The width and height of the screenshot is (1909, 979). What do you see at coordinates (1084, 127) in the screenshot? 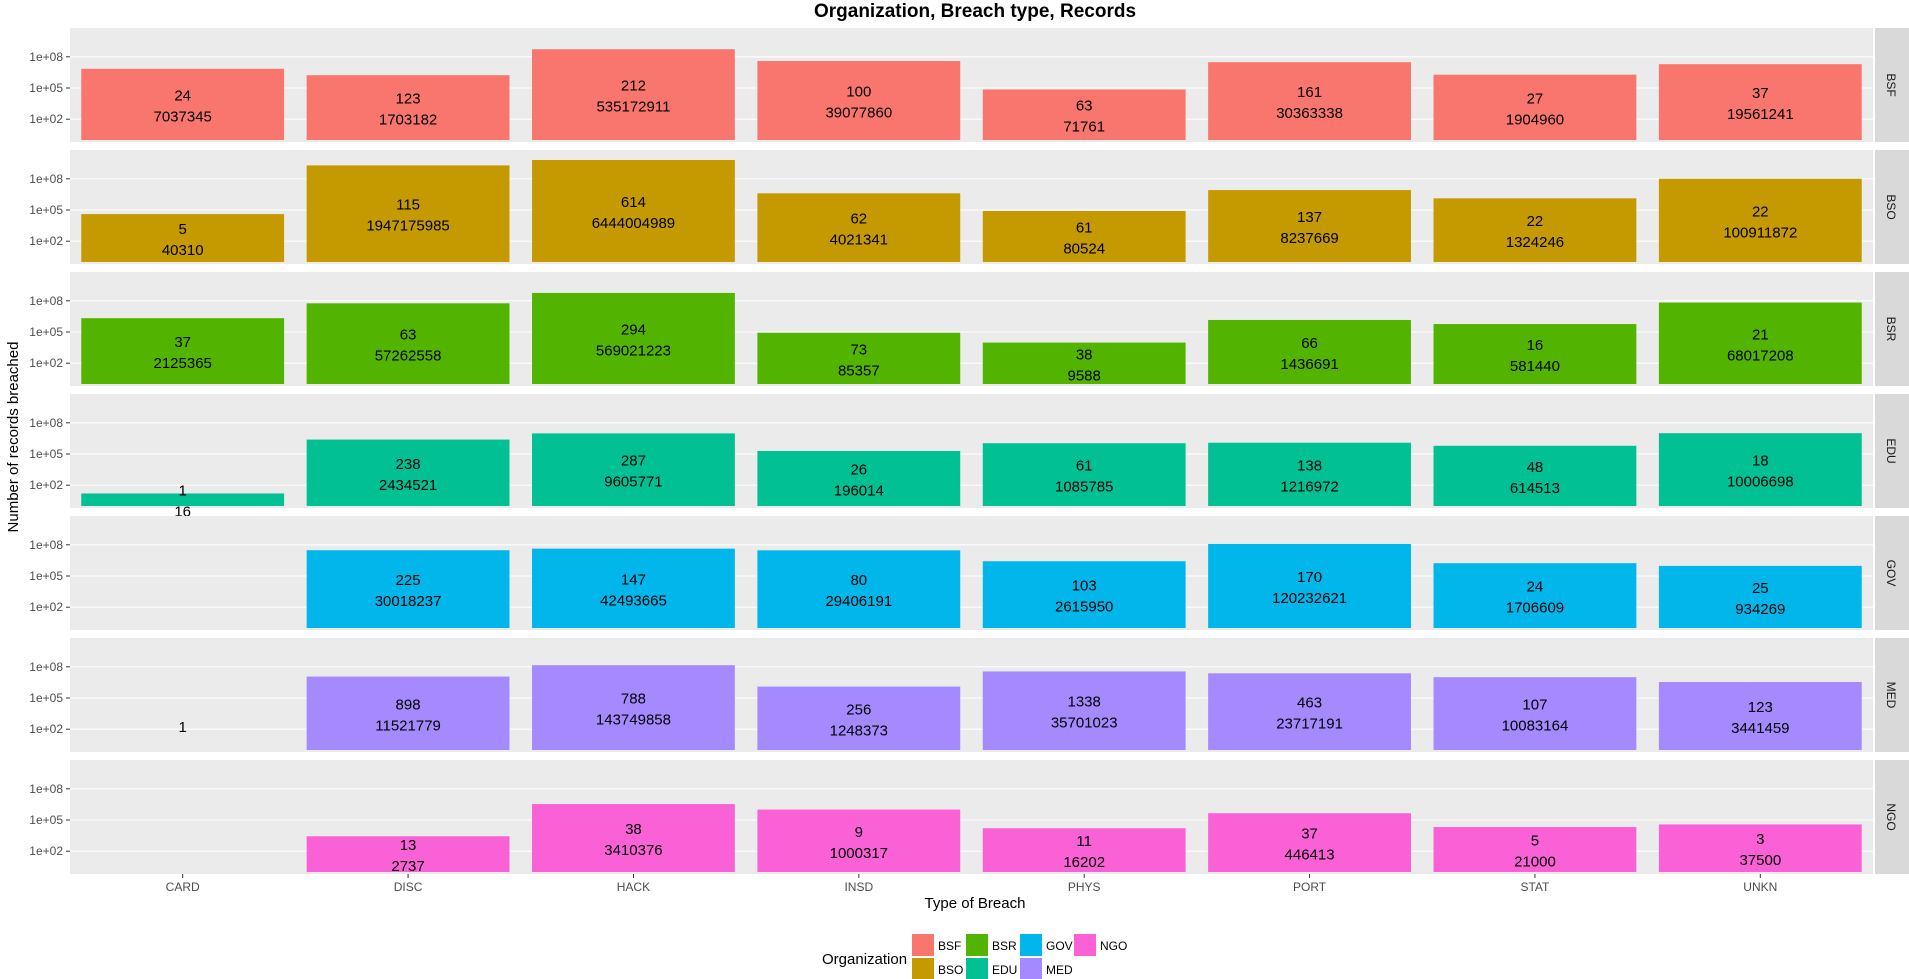
I see `bar-records-label: 71761` at bounding box center [1084, 127].